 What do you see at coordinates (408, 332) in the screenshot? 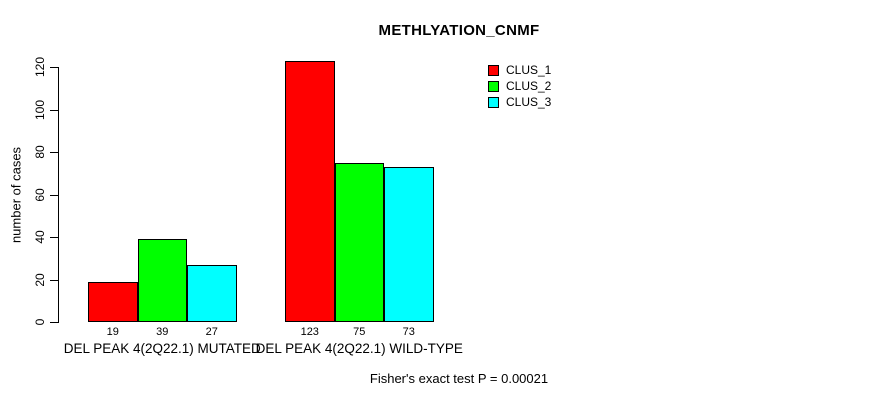
I see `bar-value-label: 73` at bounding box center [408, 332].